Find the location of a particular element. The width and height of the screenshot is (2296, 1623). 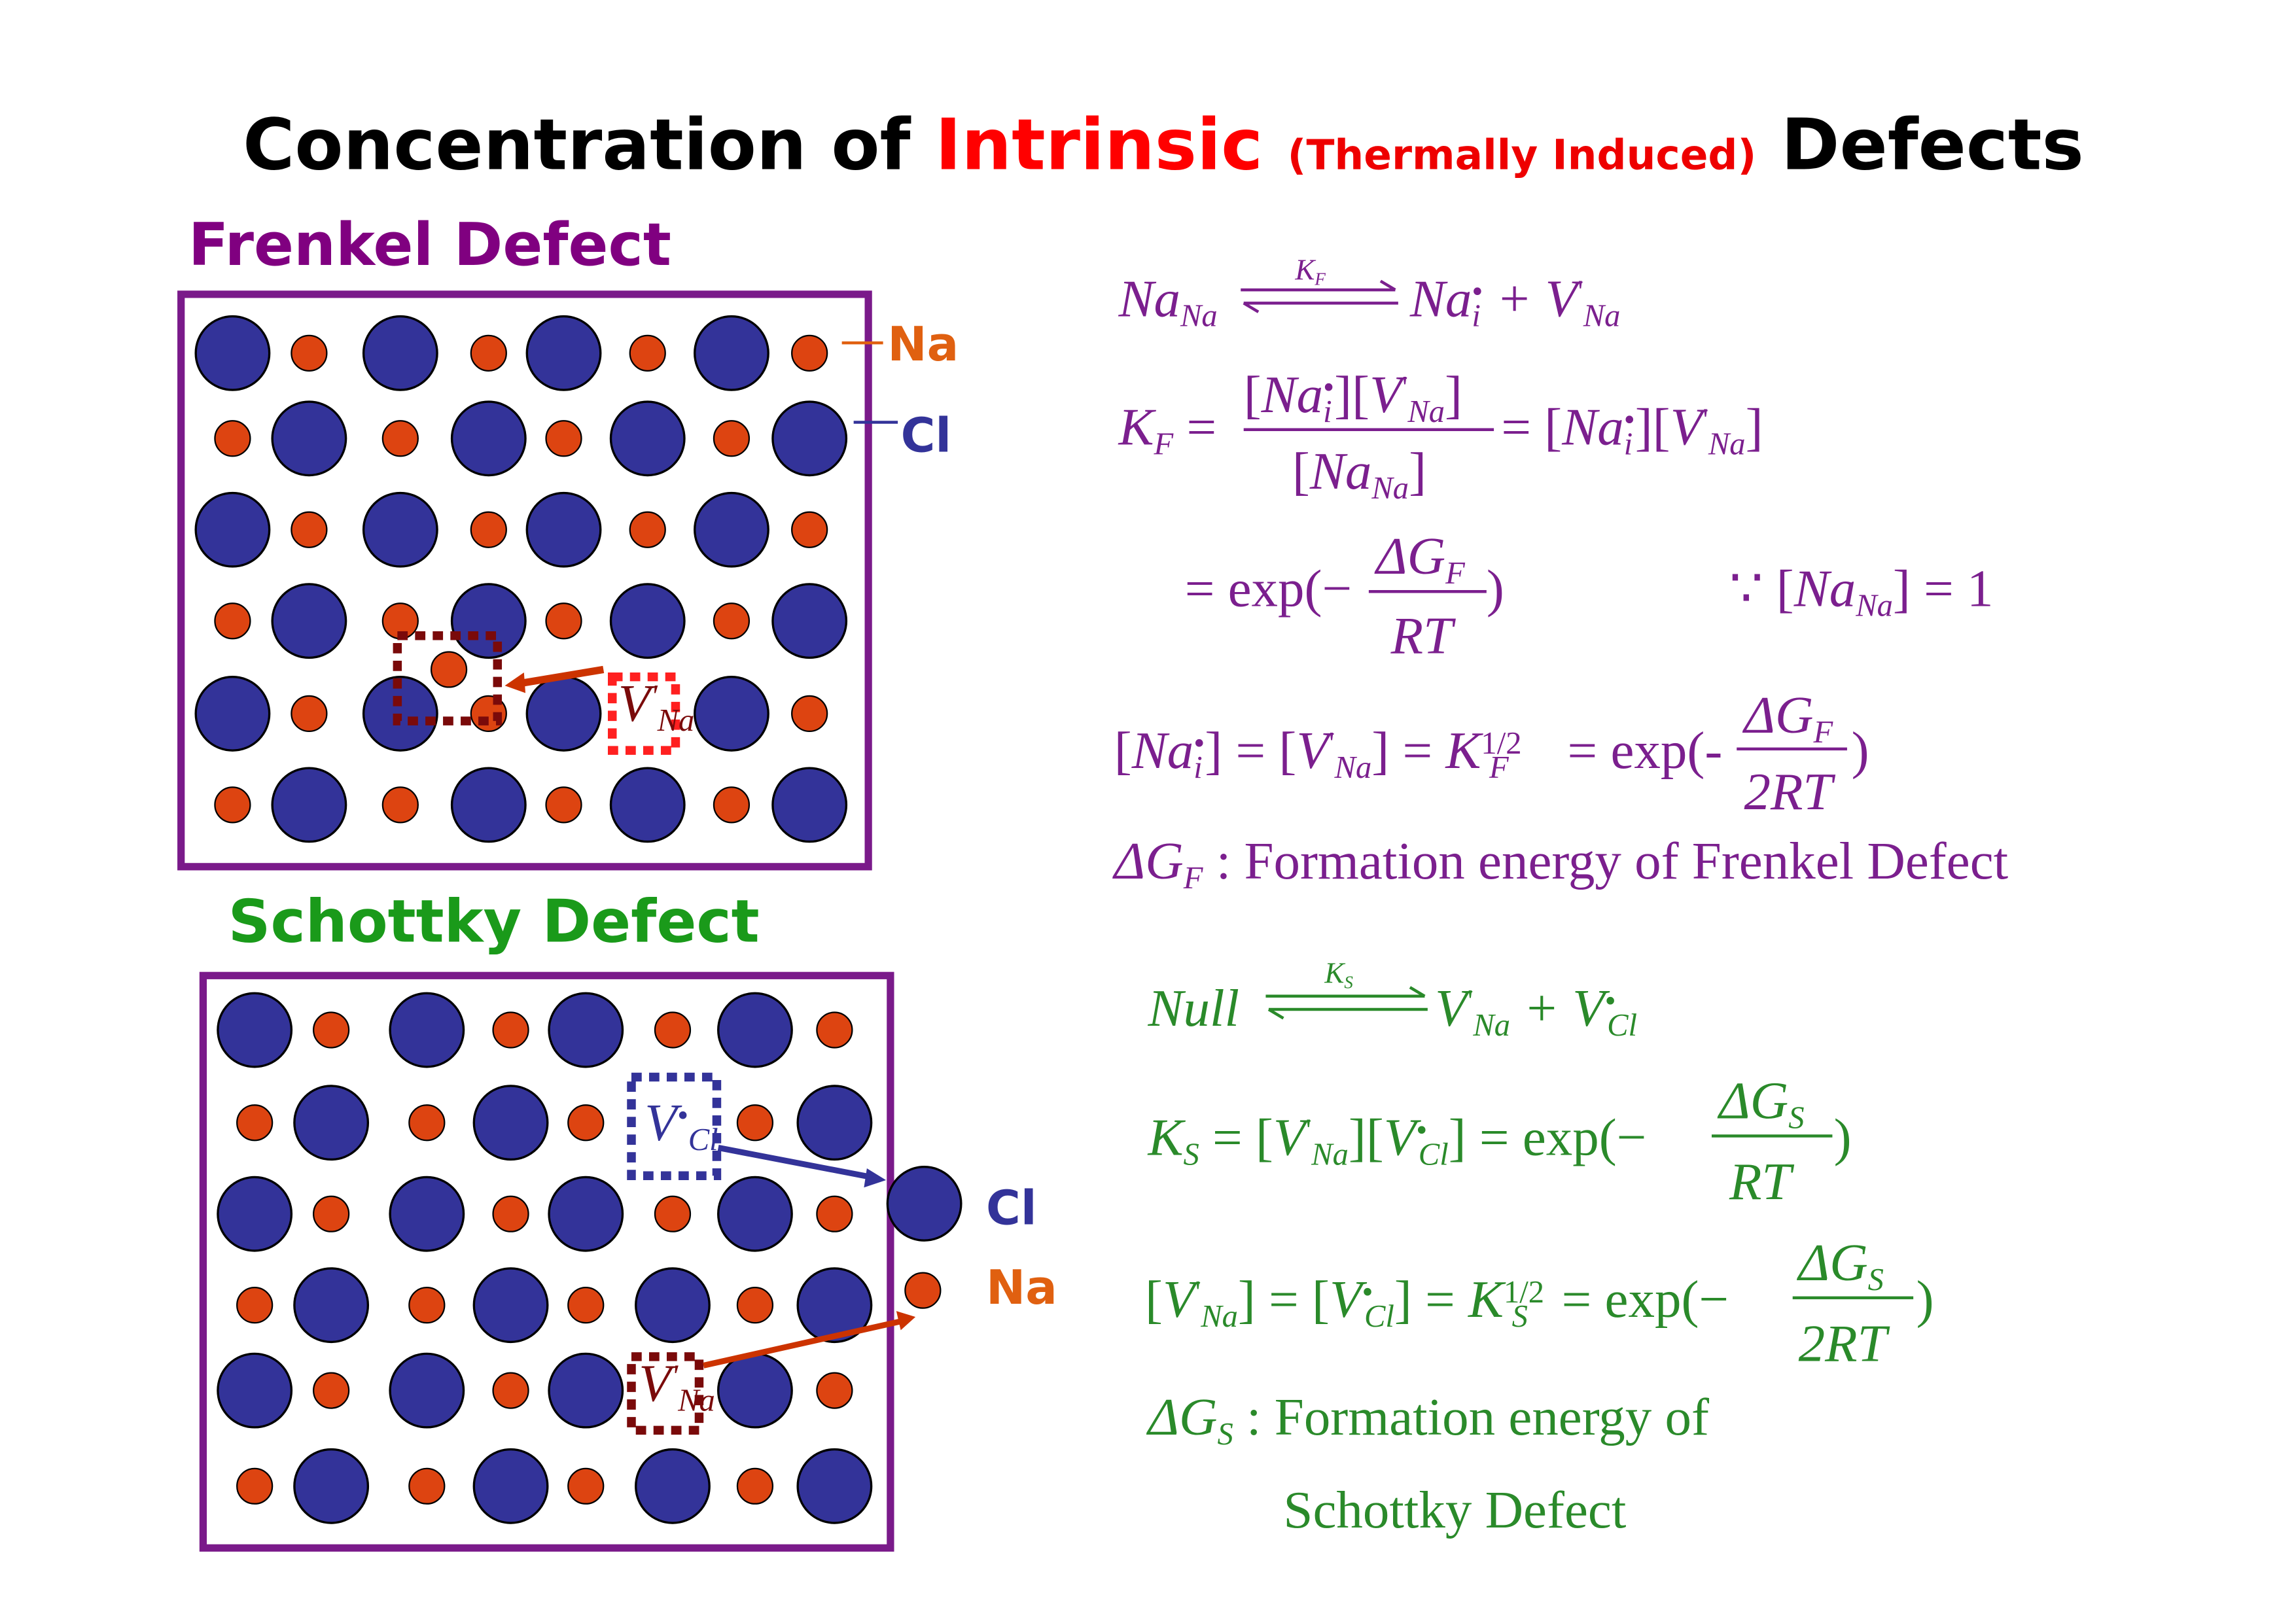

op: = exp(− is located at coordinates (1646, 1300).